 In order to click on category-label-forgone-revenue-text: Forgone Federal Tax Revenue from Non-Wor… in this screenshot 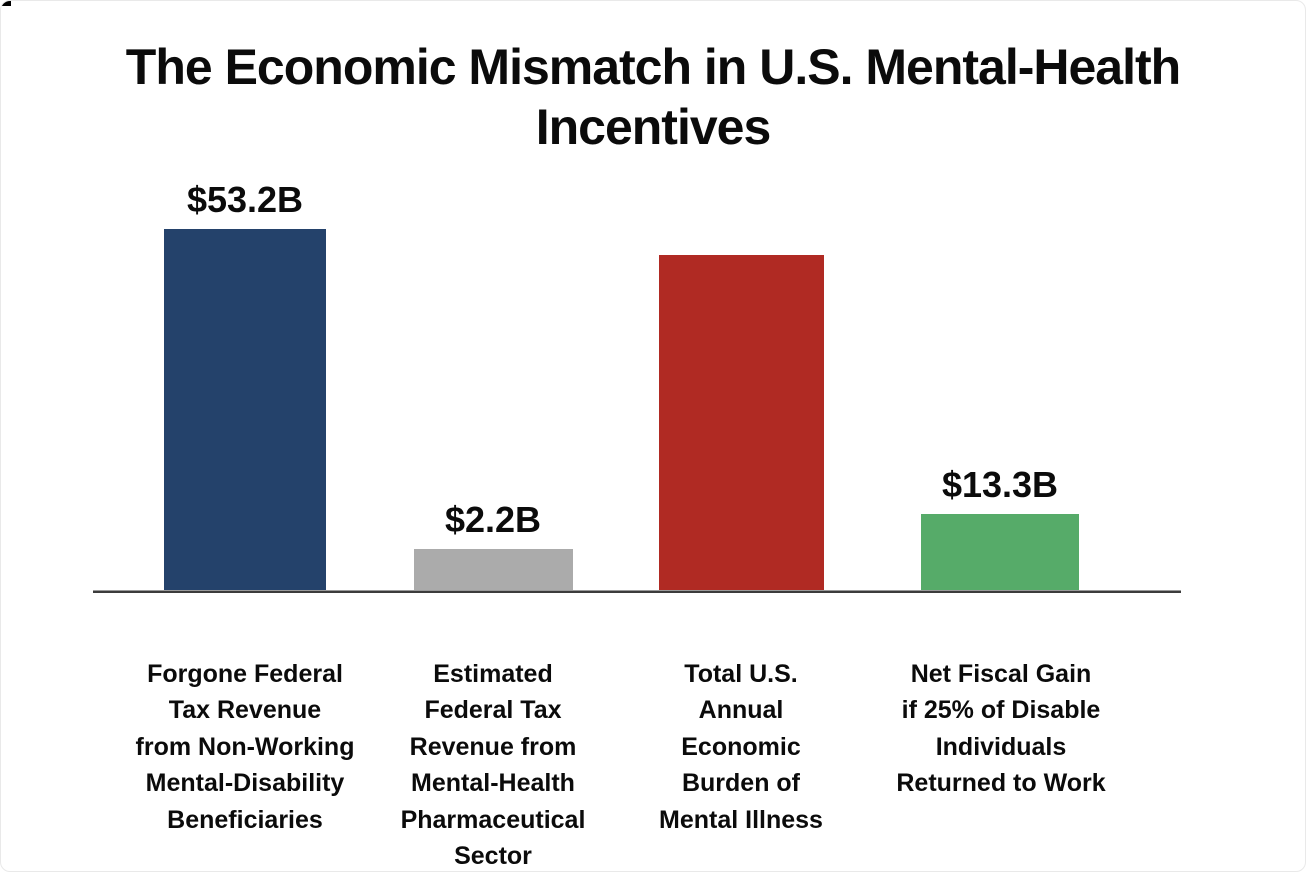, I will do `click(245, 746)`.